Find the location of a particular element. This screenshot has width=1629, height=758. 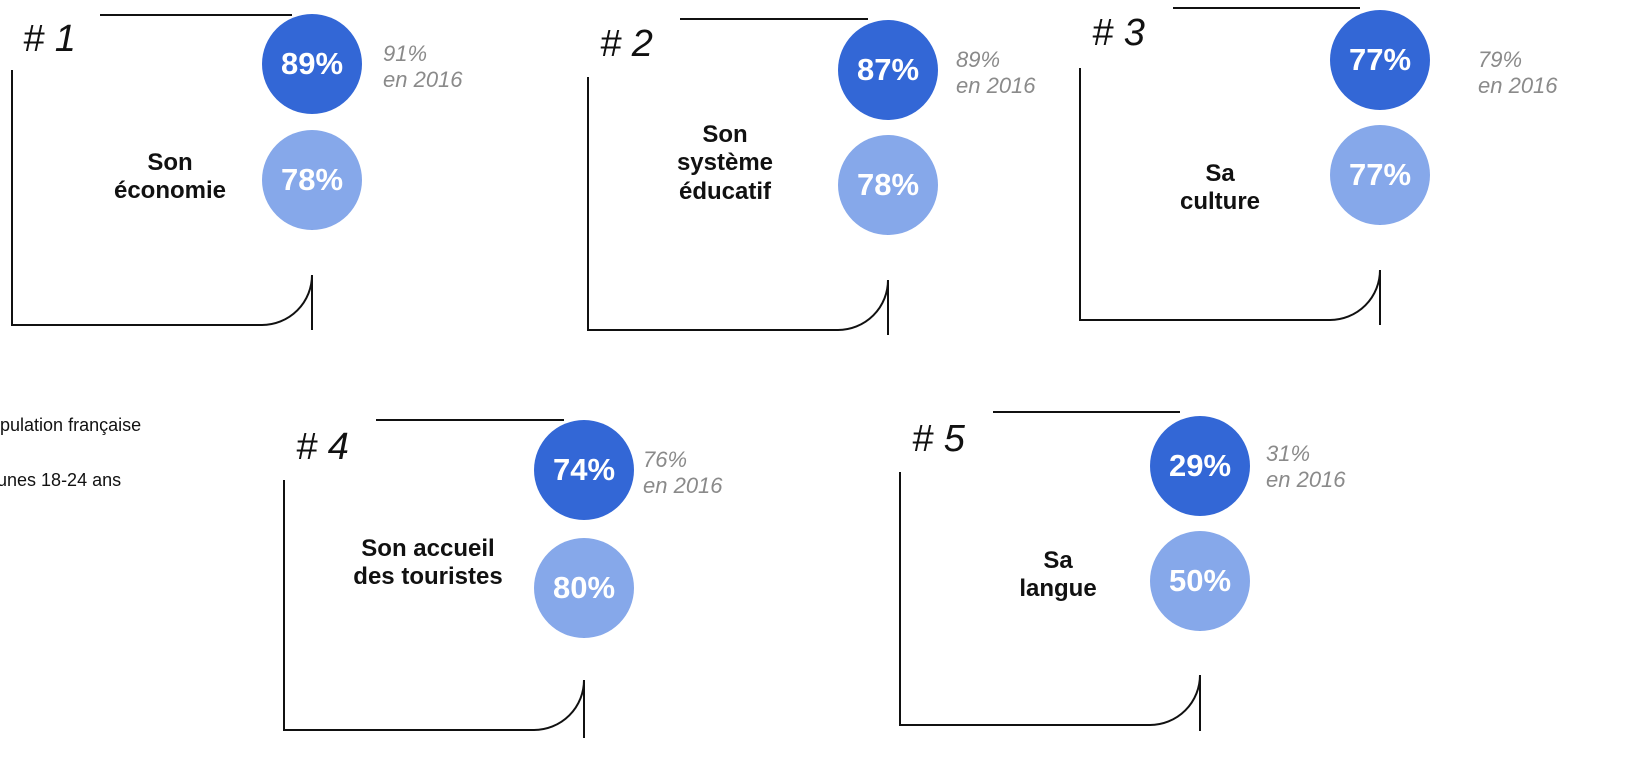

previous-year-value: 76% en 2016 is located at coordinates (683, 473).